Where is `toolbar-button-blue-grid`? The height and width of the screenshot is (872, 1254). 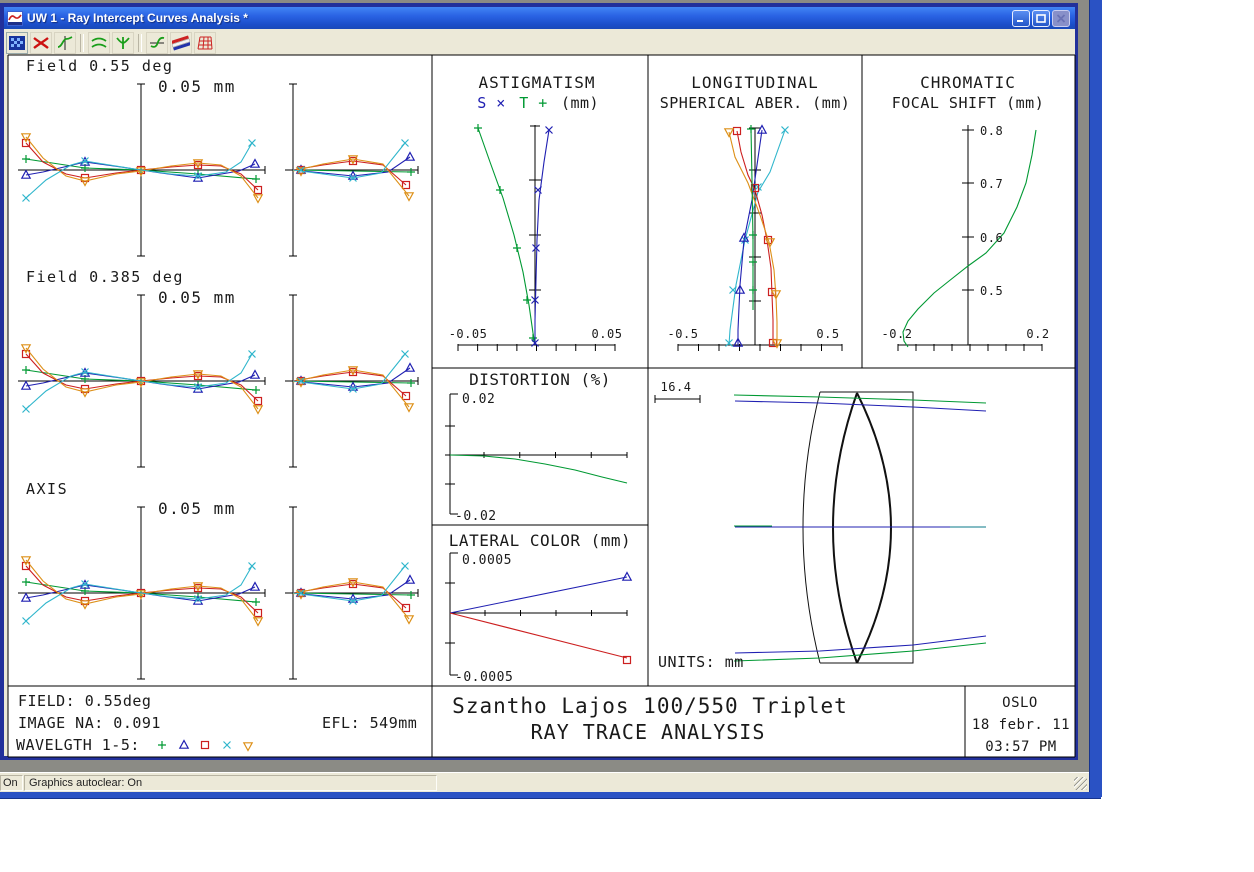 toolbar-button-blue-grid is located at coordinates (17, 43).